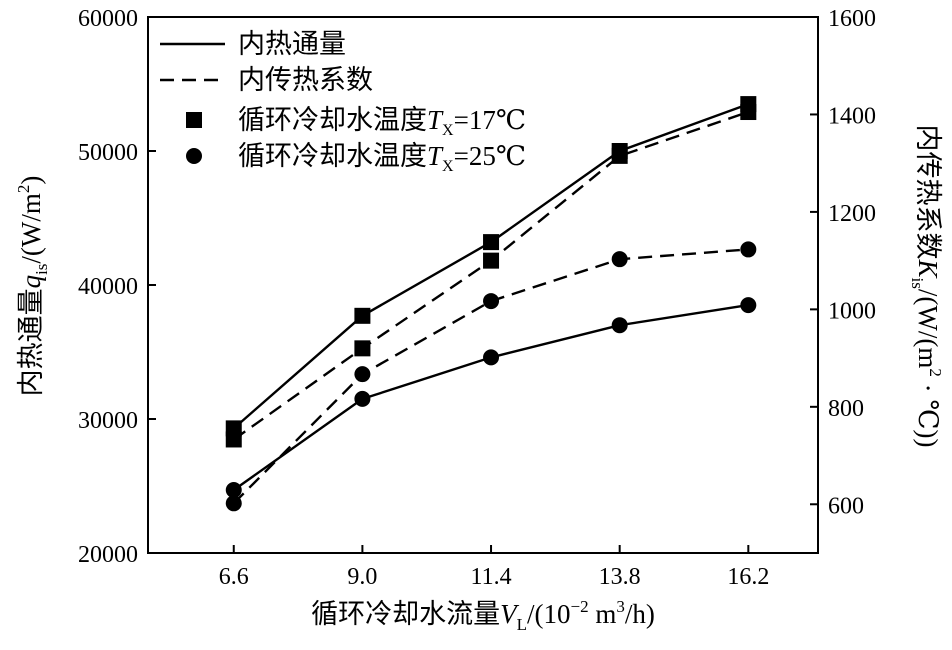 This screenshot has width=952, height=650. What do you see at coordinates (620, 577) in the screenshot?
I see `x-tick-label: 13.8` at bounding box center [620, 577].